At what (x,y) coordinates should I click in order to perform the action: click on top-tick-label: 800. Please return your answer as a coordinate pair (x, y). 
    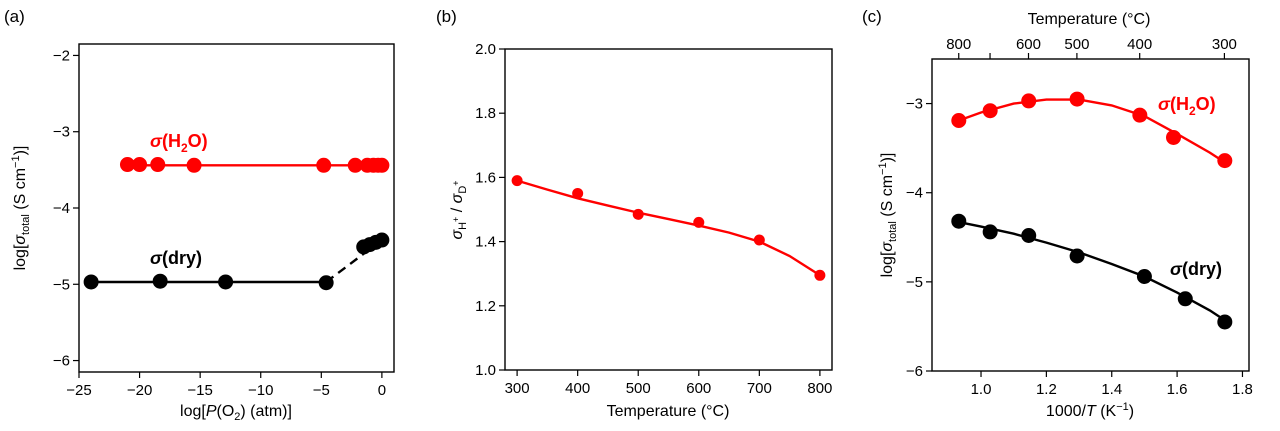
    Looking at the image, I should click on (958, 44).